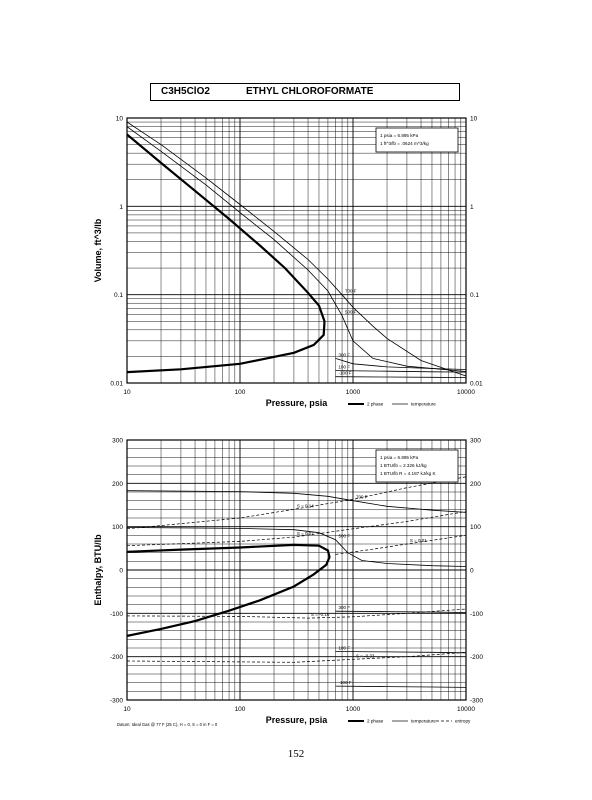  What do you see at coordinates (116, 384) in the screenshot?
I see `y-tick-label-left: 0.01` at bounding box center [116, 384].